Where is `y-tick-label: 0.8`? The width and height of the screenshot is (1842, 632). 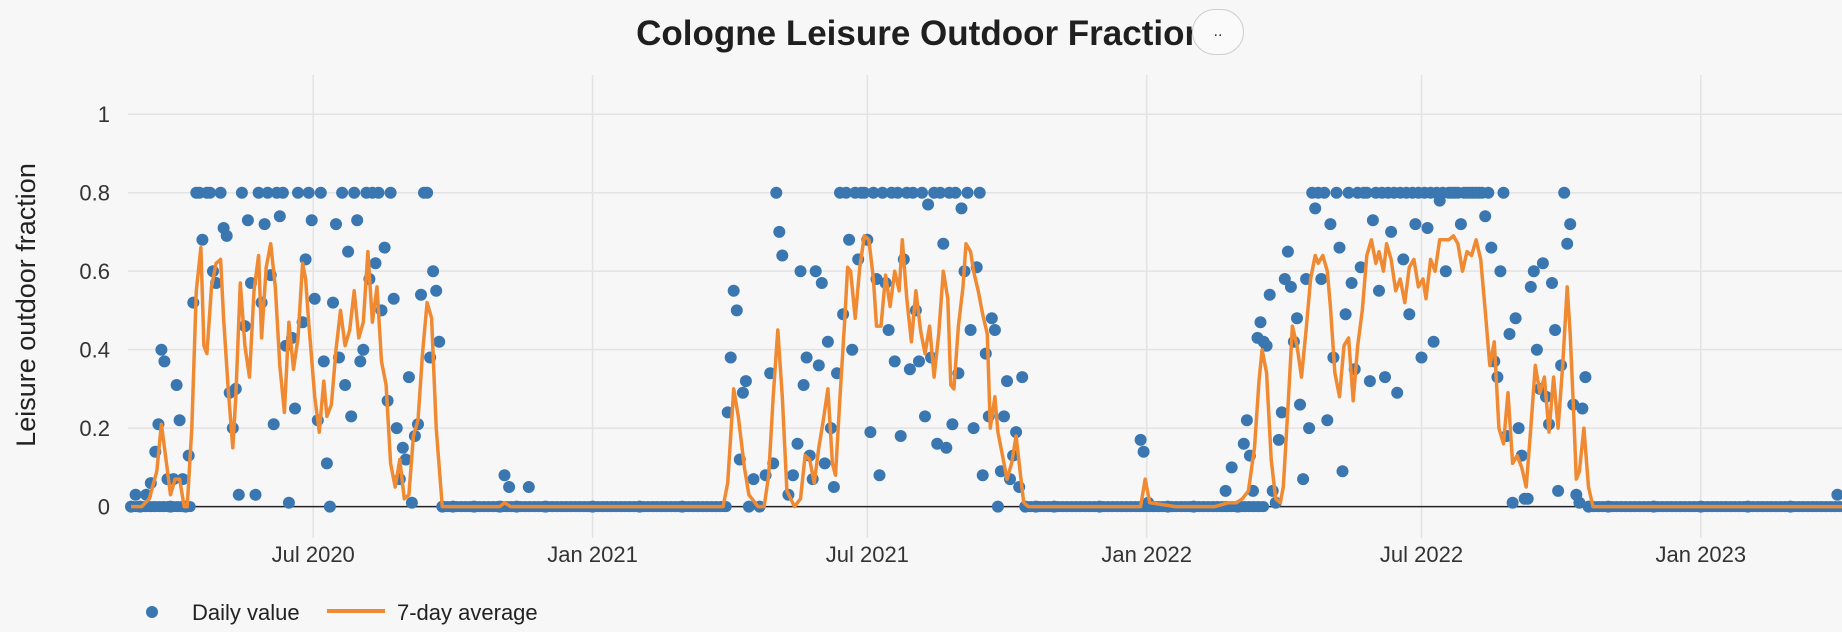 y-tick-label: 0.8 is located at coordinates (94, 193).